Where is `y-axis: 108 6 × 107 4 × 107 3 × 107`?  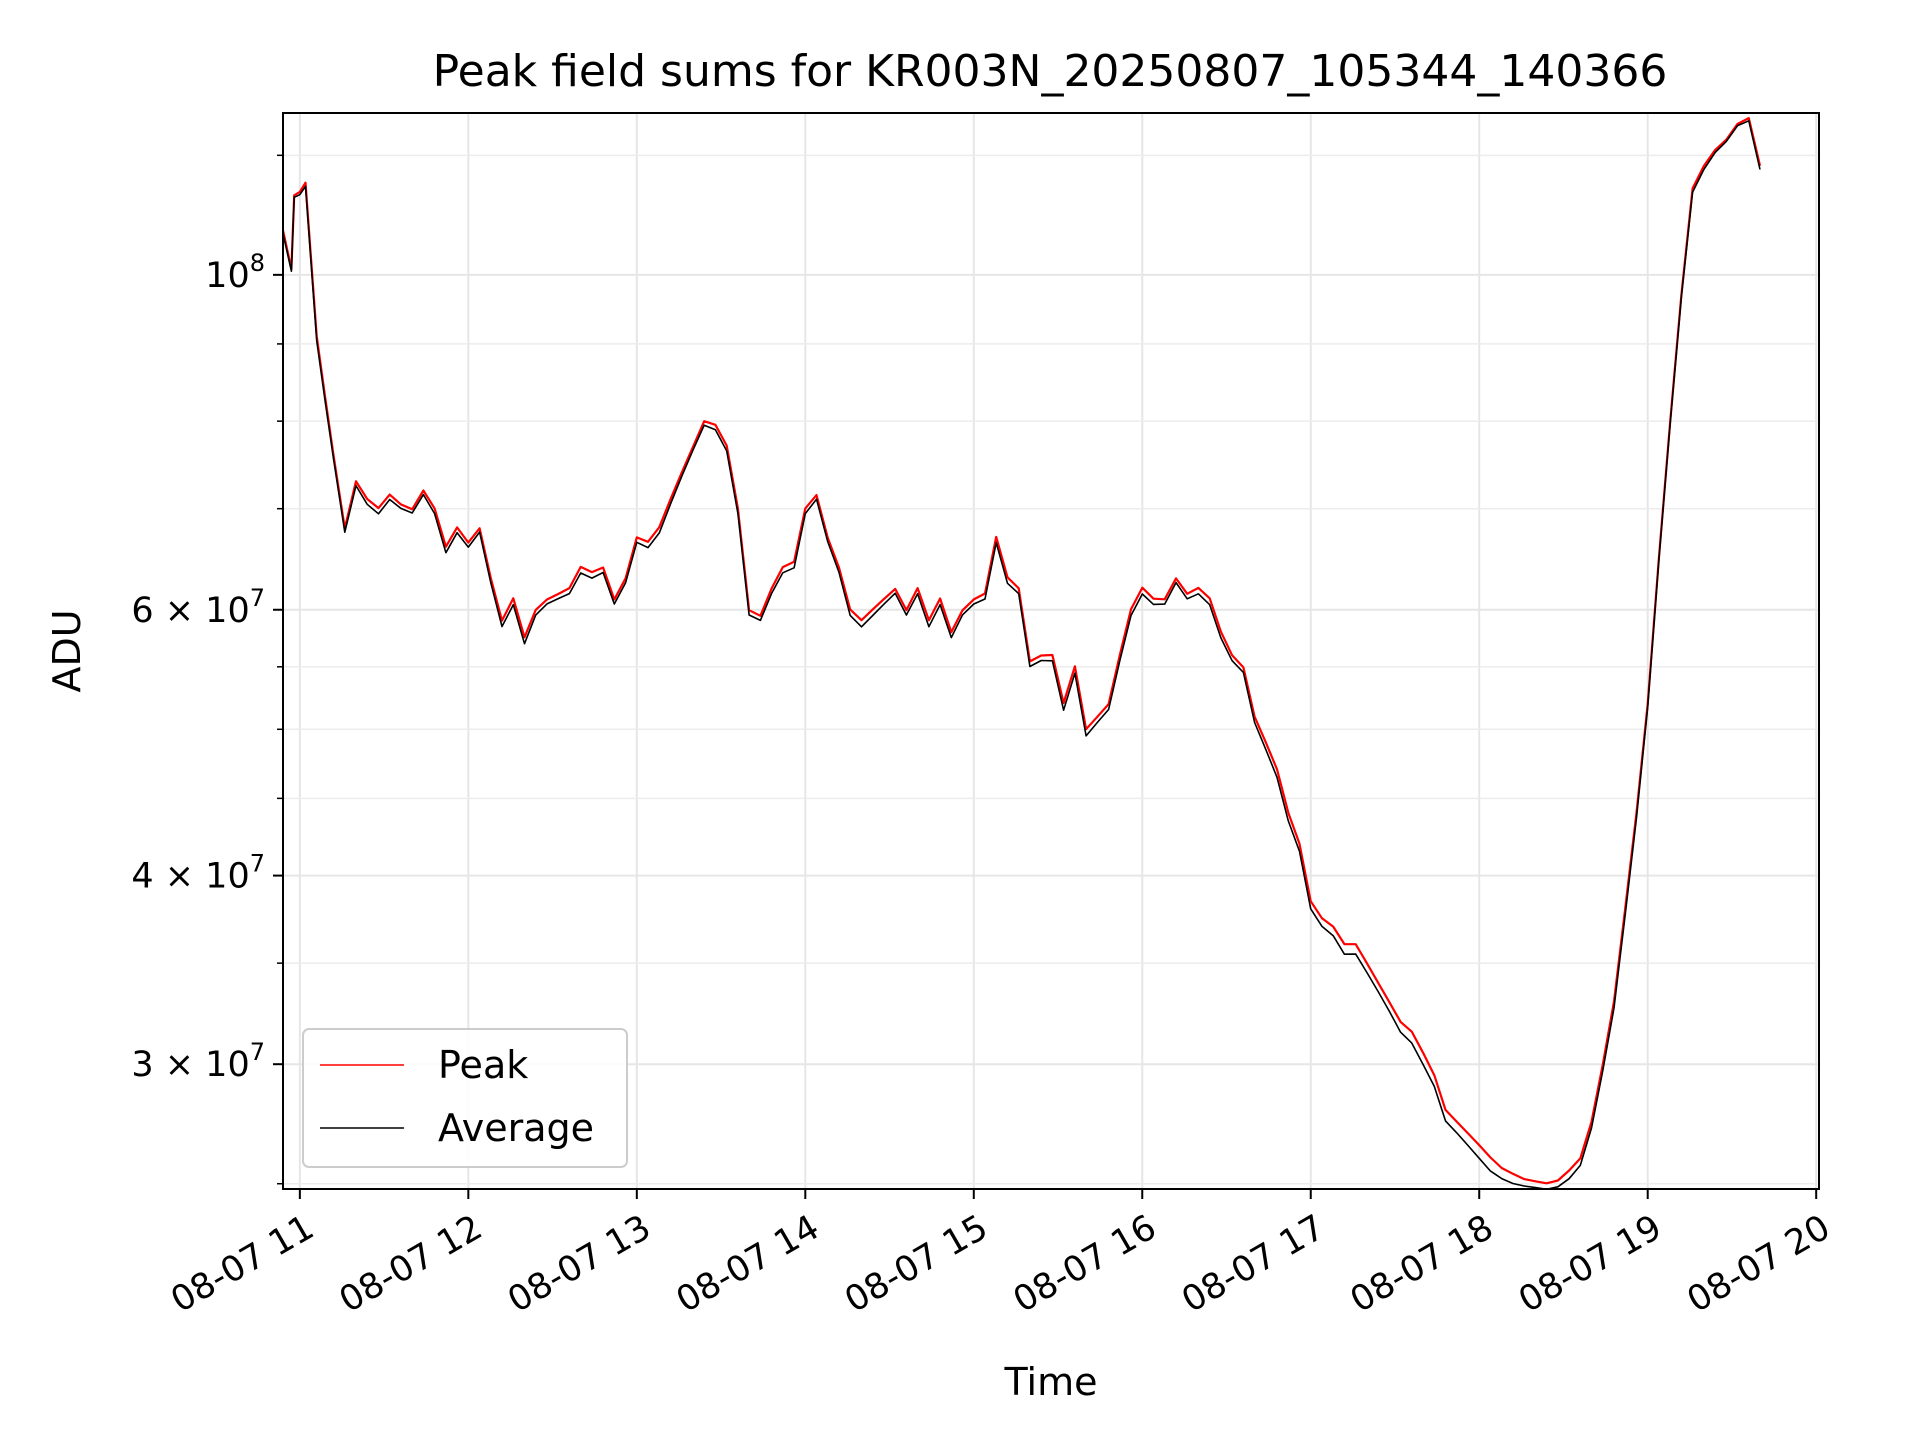
y-axis: 108 6 × 107 4 × 107 3 × 107 is located at coordinates (207, 669).